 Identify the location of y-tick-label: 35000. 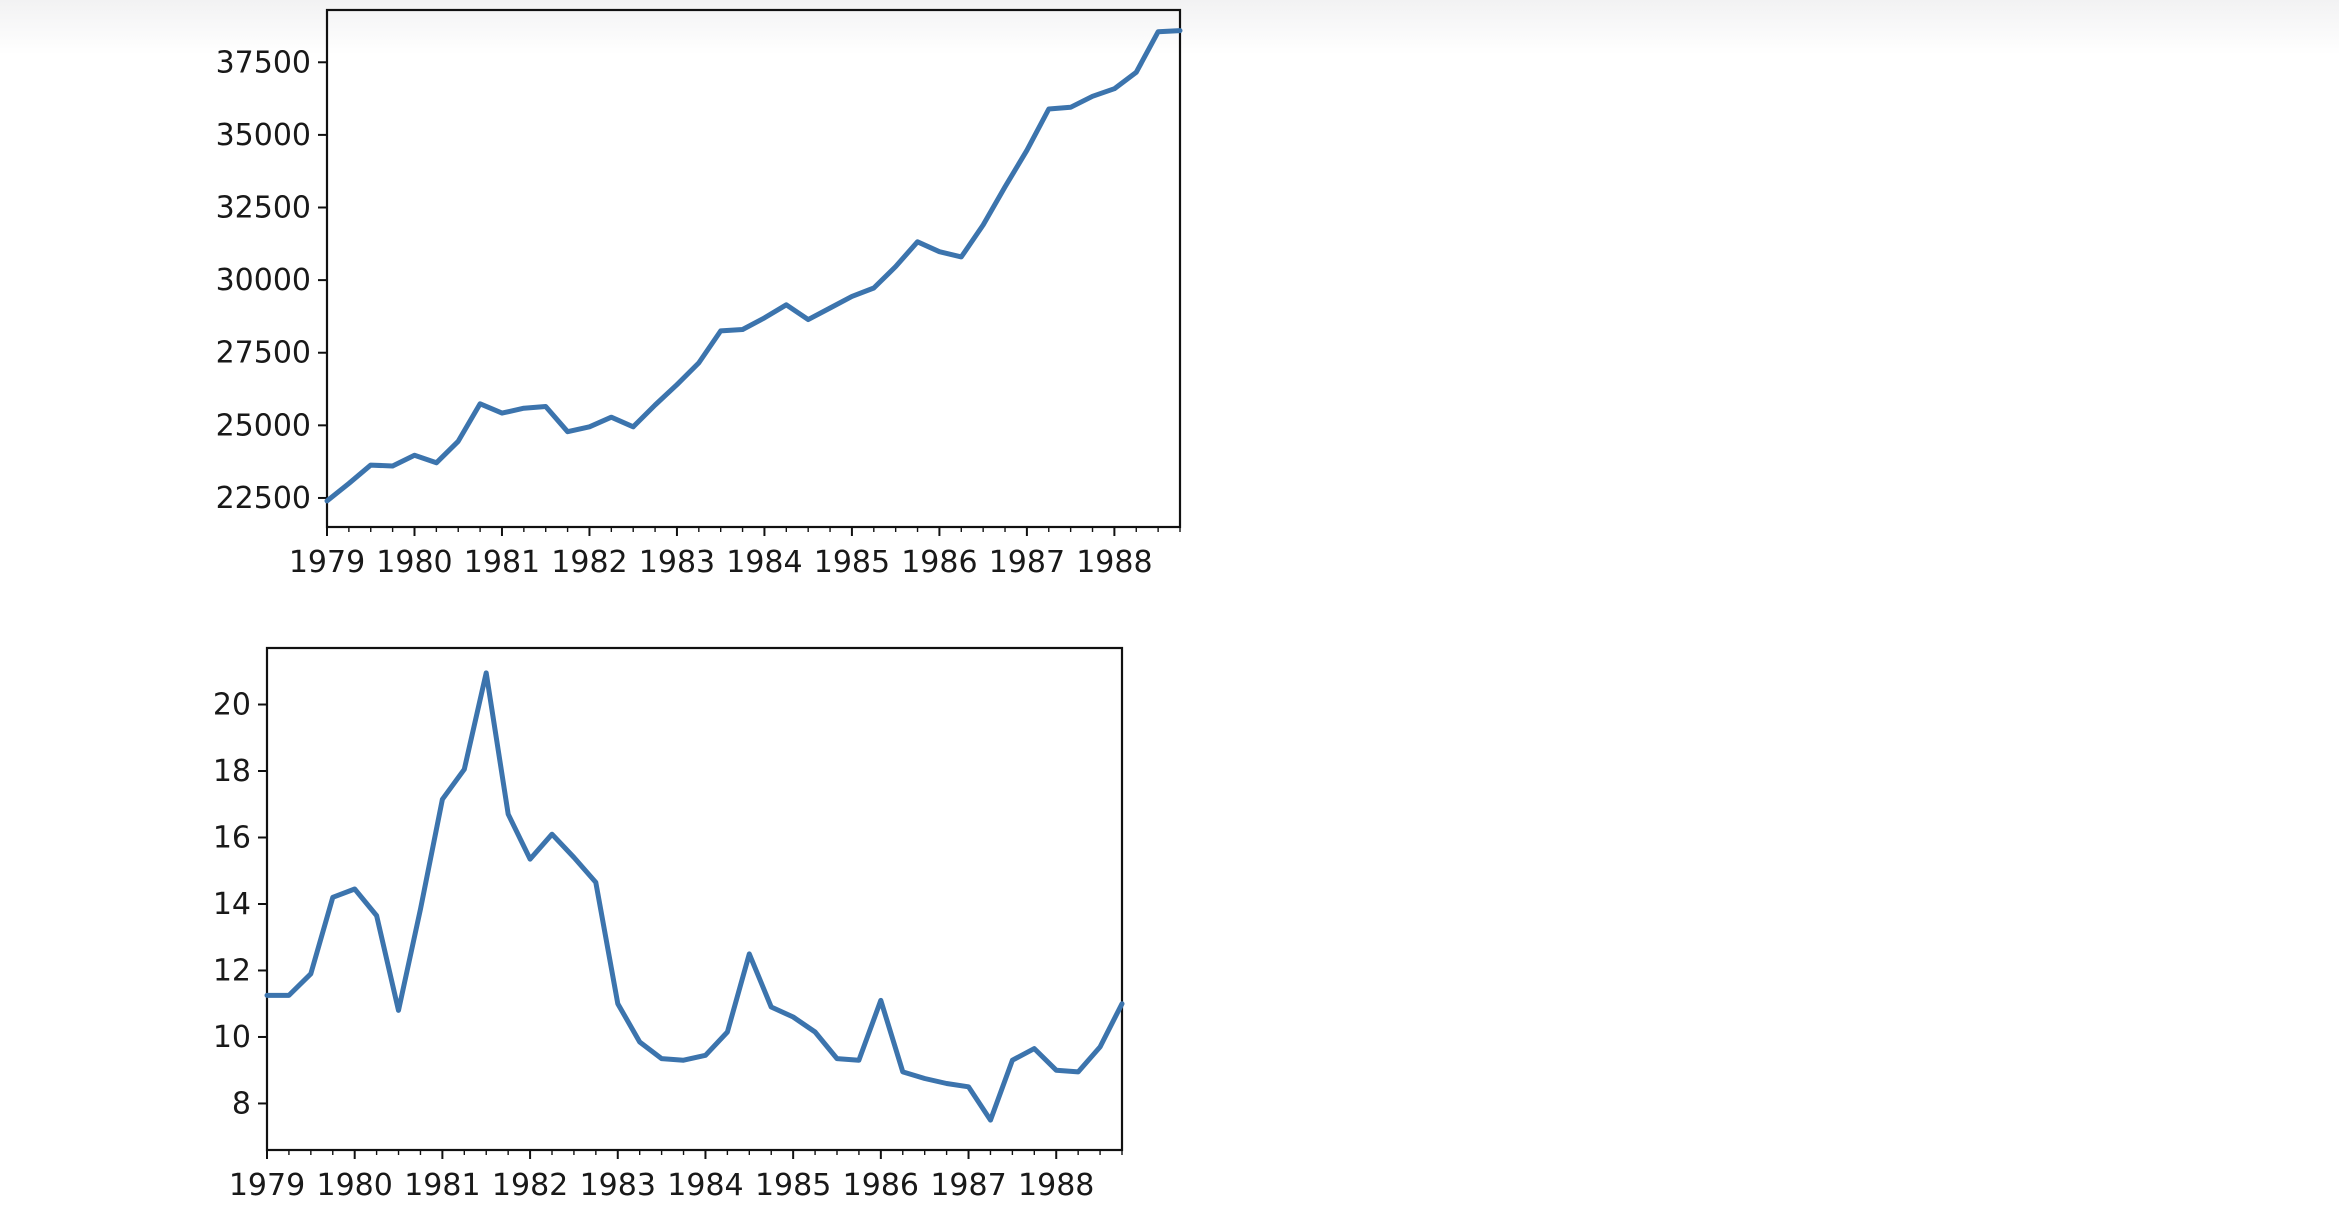
(263, 135).